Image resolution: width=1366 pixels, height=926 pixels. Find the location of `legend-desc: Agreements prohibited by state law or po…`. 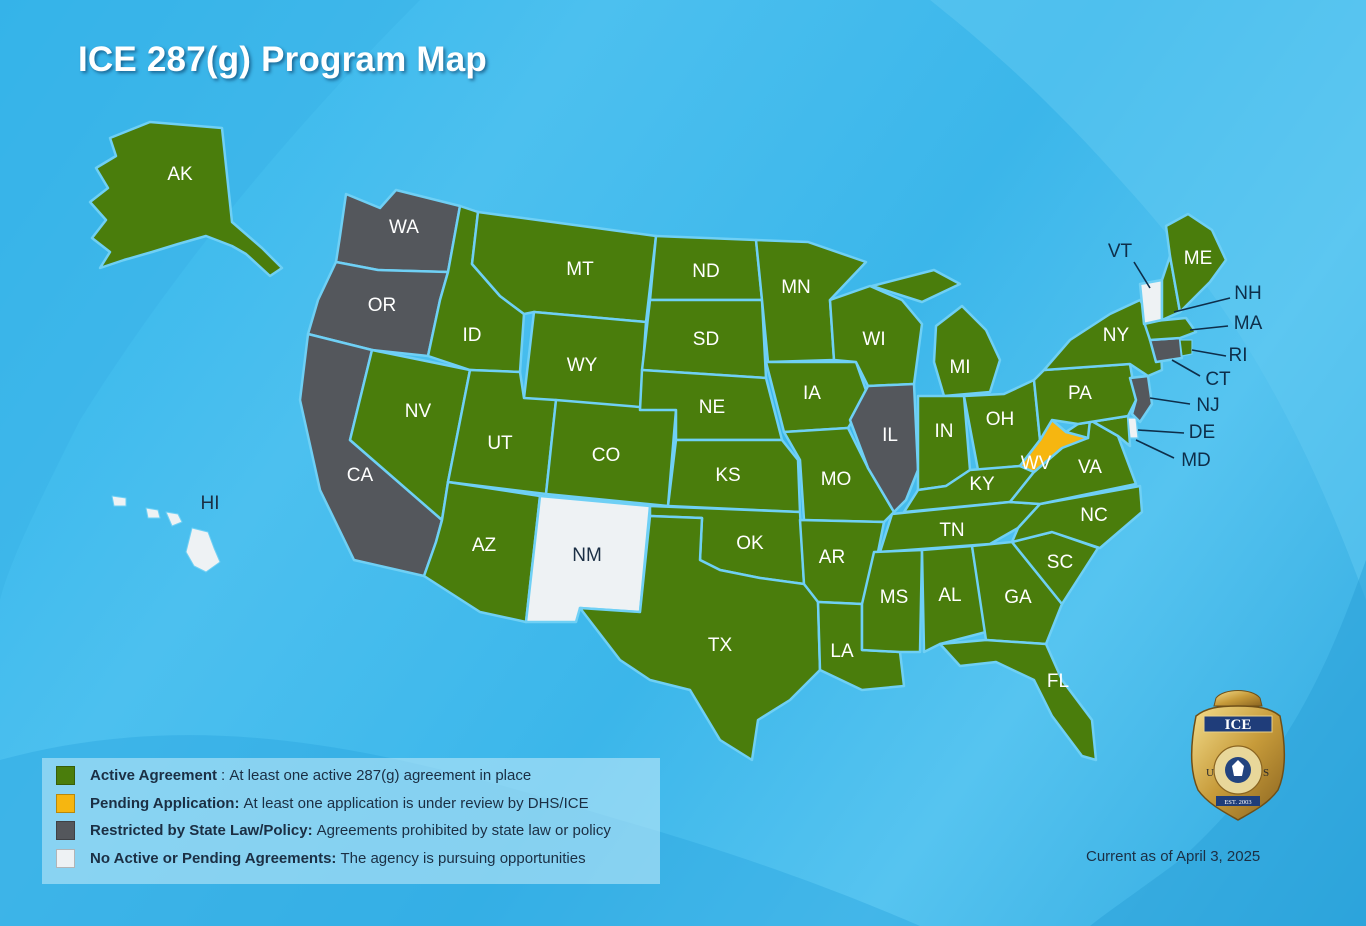

legend-desc: Agreements prohibited by state law or po… is located at coordinates (463, 830).